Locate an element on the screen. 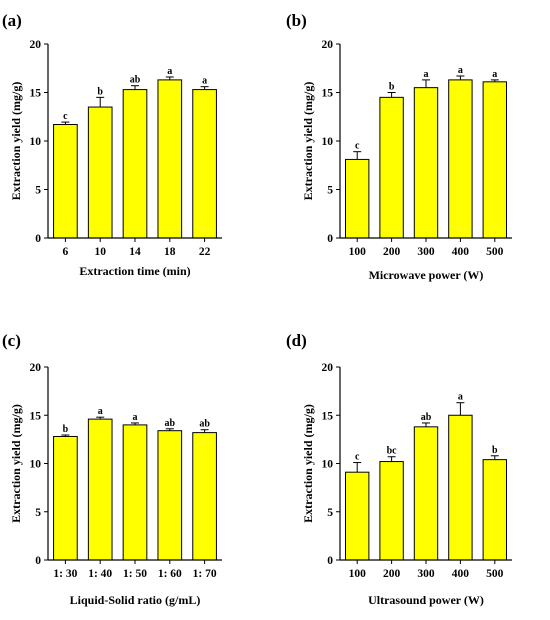  x-tick-label: 6 is located at coordinates (66, 252).